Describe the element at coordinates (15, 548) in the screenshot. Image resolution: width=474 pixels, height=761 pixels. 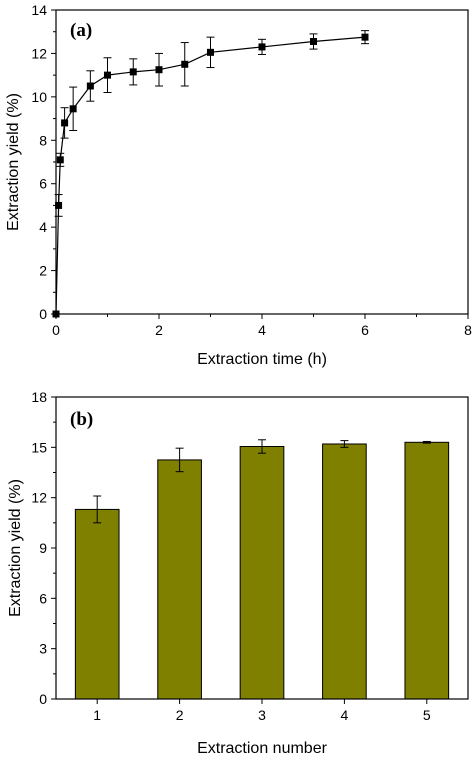
I see `y-axis-title-b: Extraction yield (%)` at that location.